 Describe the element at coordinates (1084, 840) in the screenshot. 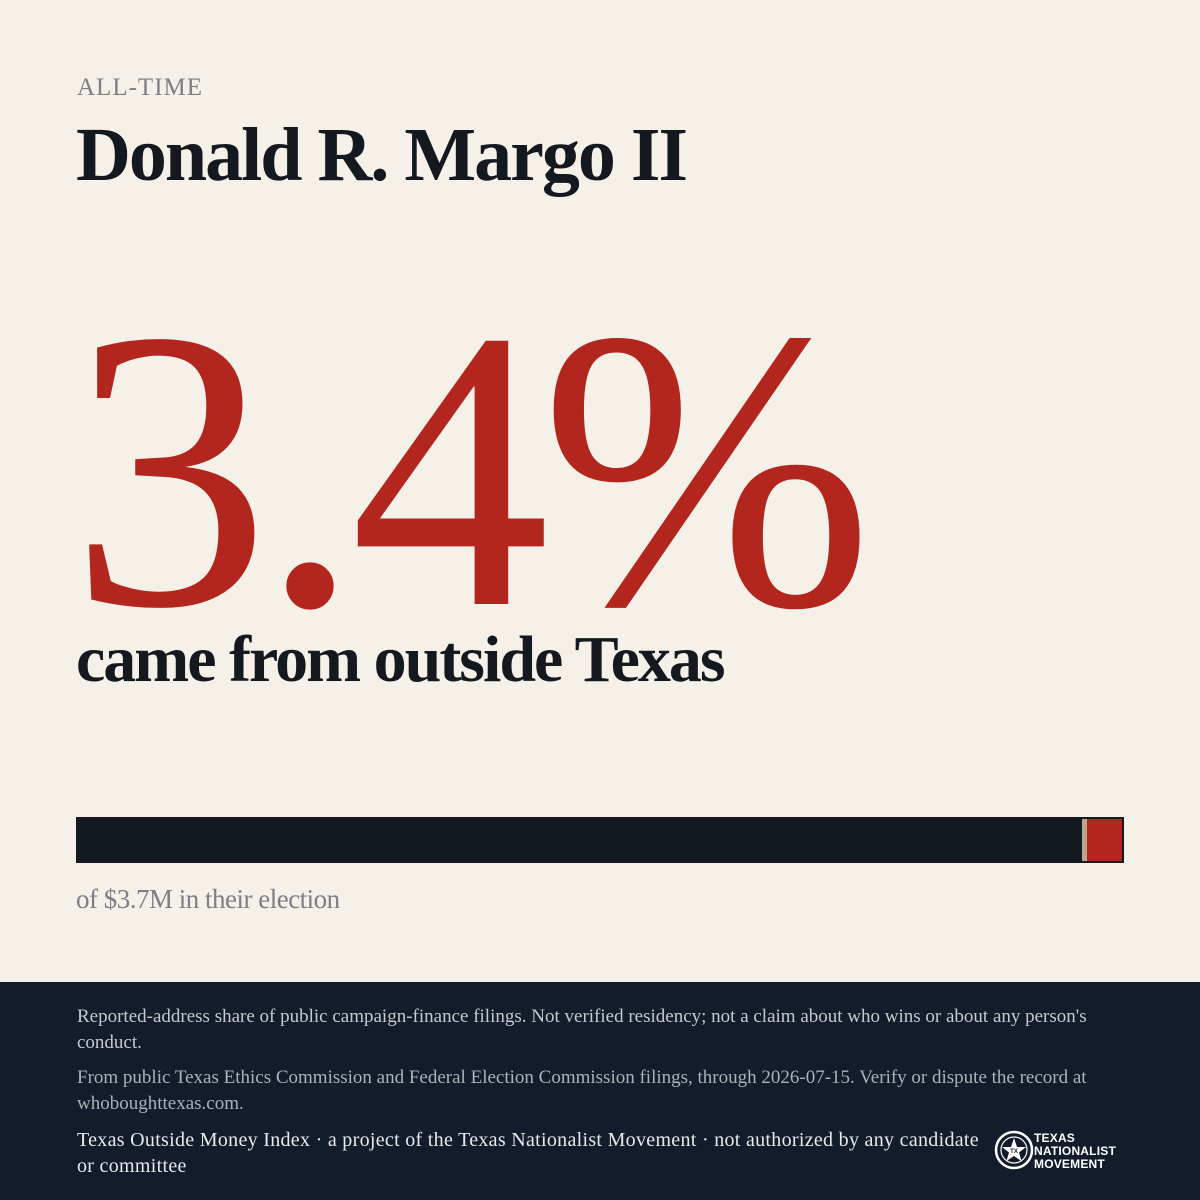

I see `bar-separator` at that location.